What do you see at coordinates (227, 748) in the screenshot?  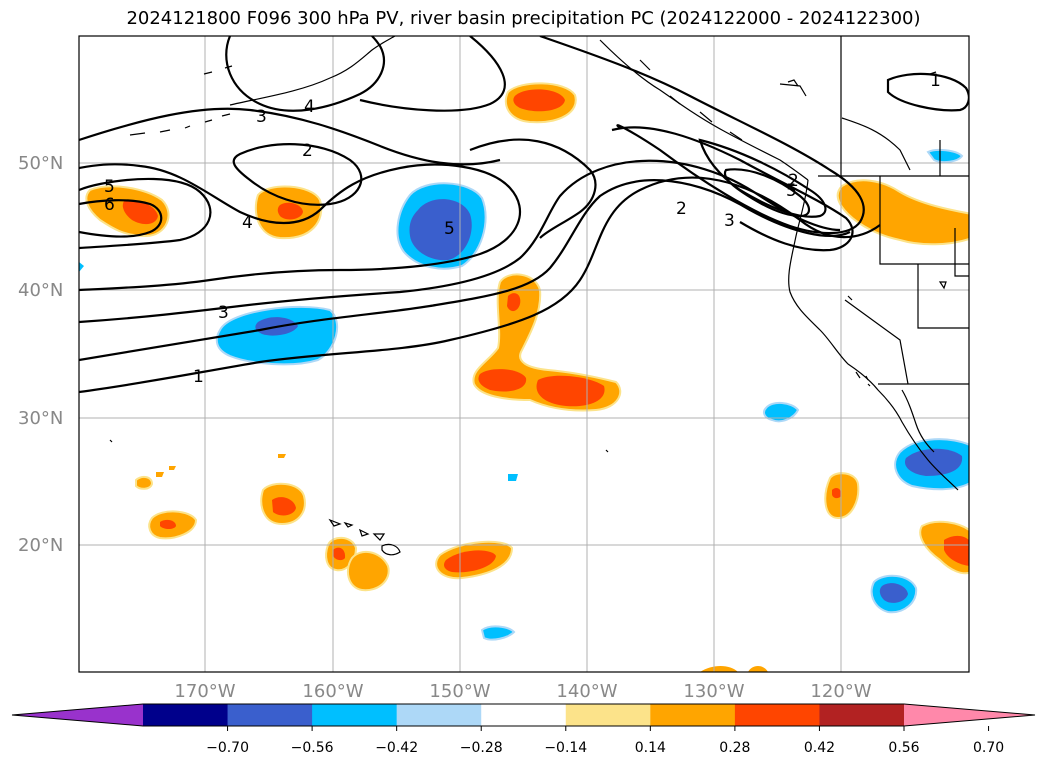 I see `colorbar-tick-label: −0.70` at bounding box center [227, 748].